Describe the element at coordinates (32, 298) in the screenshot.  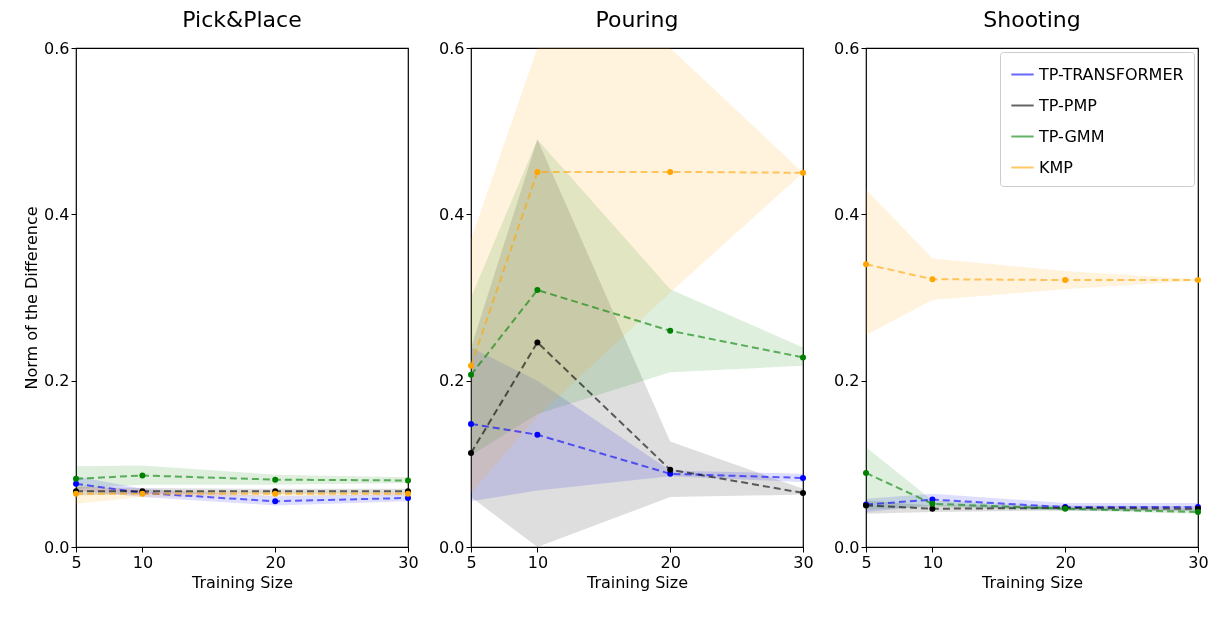
I see `y-axis-title: Norm of the Difference` at that location.